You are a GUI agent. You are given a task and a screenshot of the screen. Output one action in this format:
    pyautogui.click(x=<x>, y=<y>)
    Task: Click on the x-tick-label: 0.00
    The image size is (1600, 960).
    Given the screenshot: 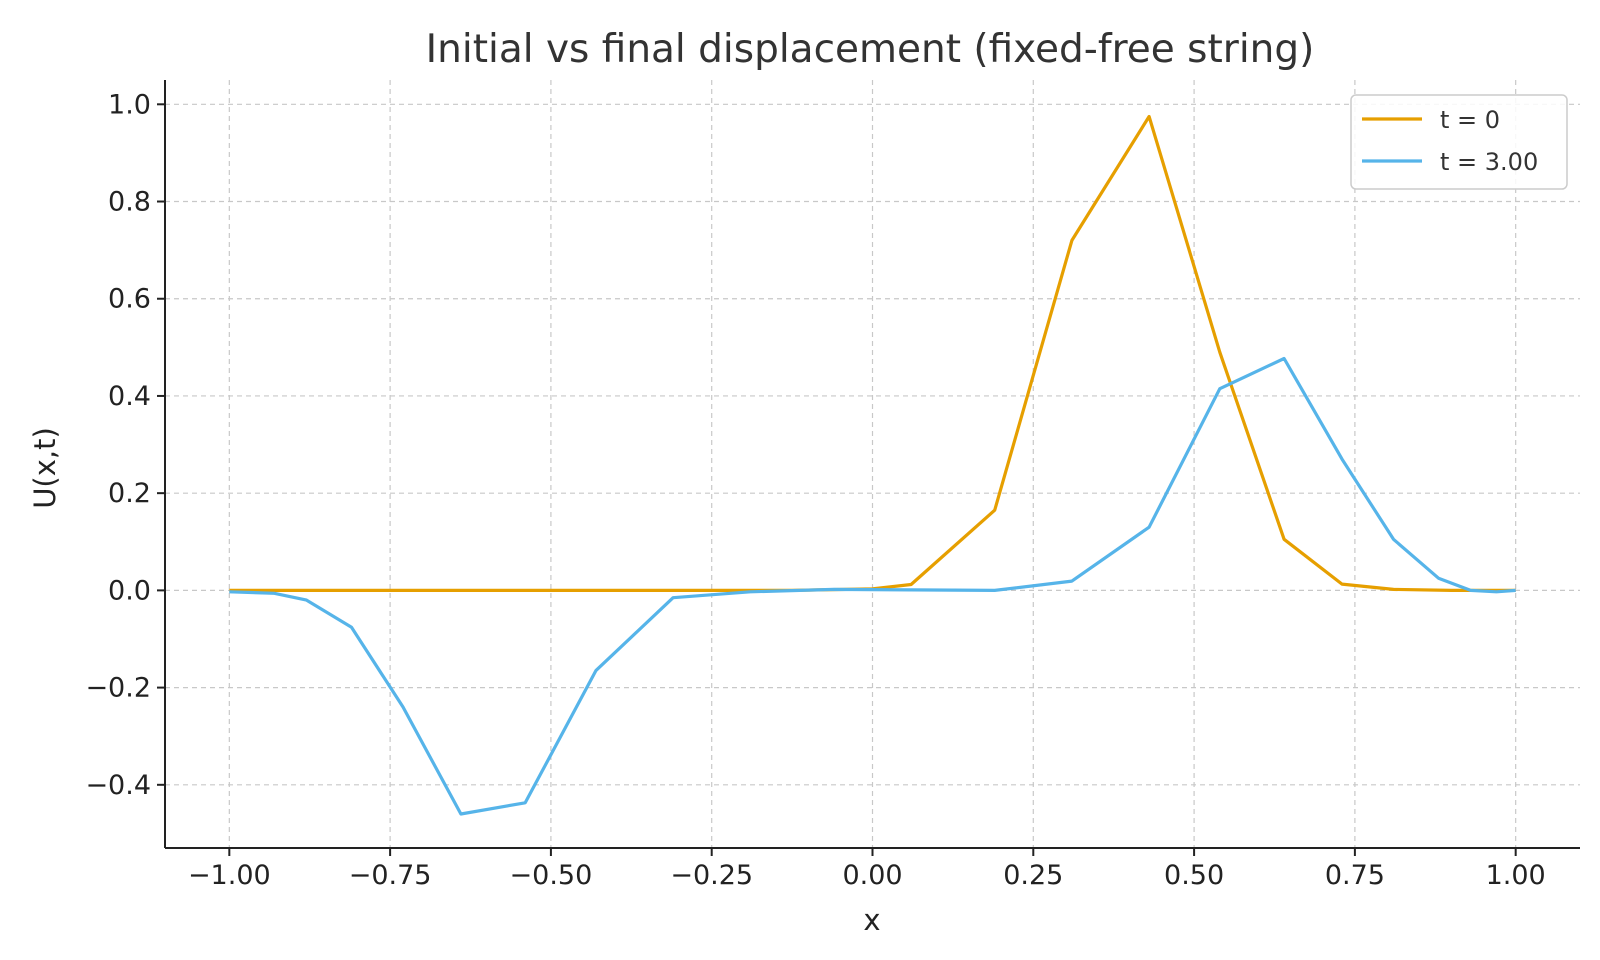 What is the action you would take?
    pyautogui.click(x=872, y=875)
    